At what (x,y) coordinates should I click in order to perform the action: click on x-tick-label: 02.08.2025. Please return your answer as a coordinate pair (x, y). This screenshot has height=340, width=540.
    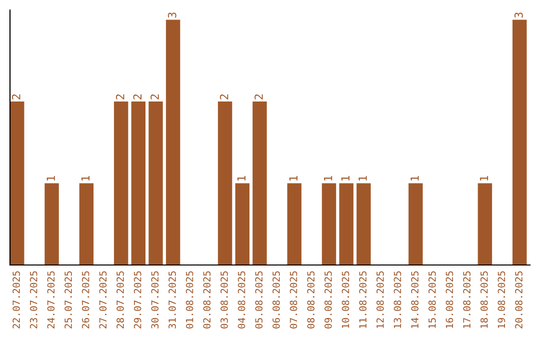
    Looking at the image, I should click on (207, 299).